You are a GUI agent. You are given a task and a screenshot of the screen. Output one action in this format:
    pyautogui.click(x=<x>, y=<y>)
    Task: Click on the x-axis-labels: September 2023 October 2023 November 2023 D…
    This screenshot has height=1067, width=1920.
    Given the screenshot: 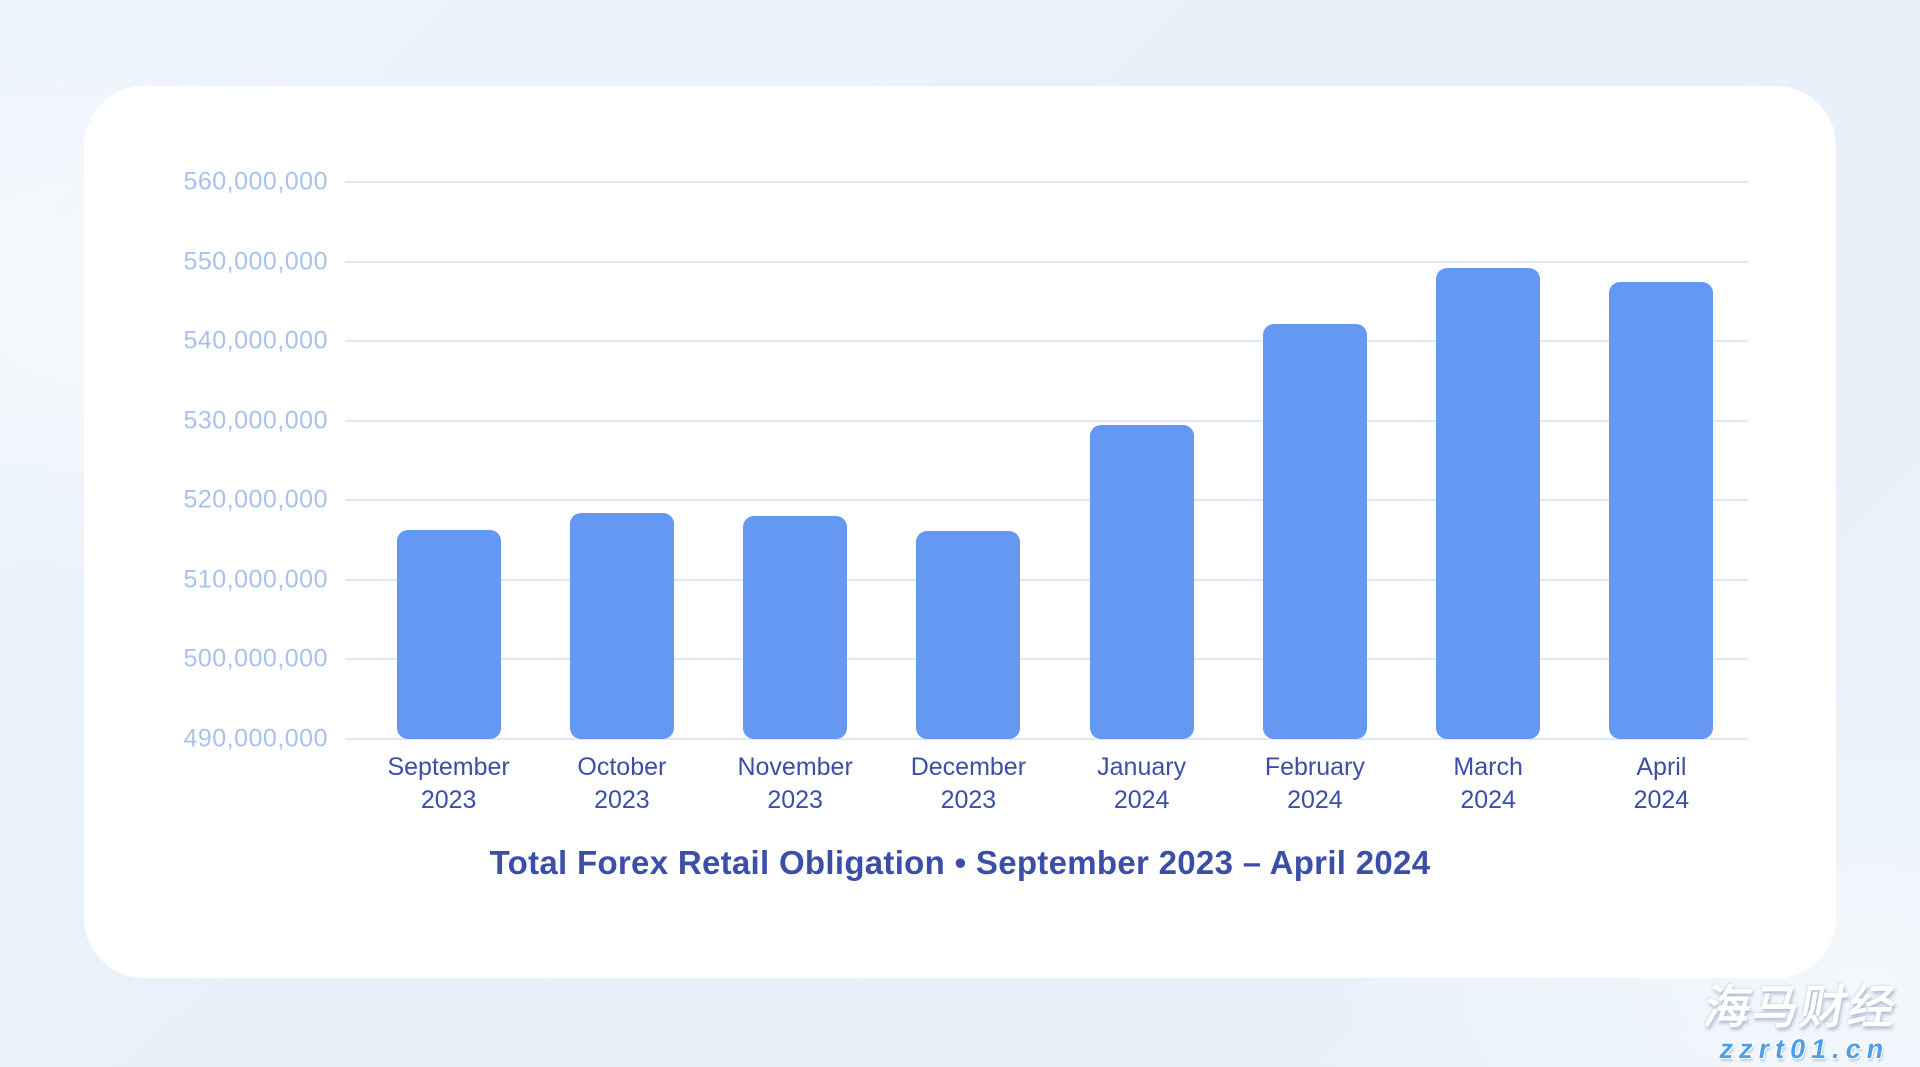 What is the action you would take?
    pyautogui.click(x=1046, y=783)
    